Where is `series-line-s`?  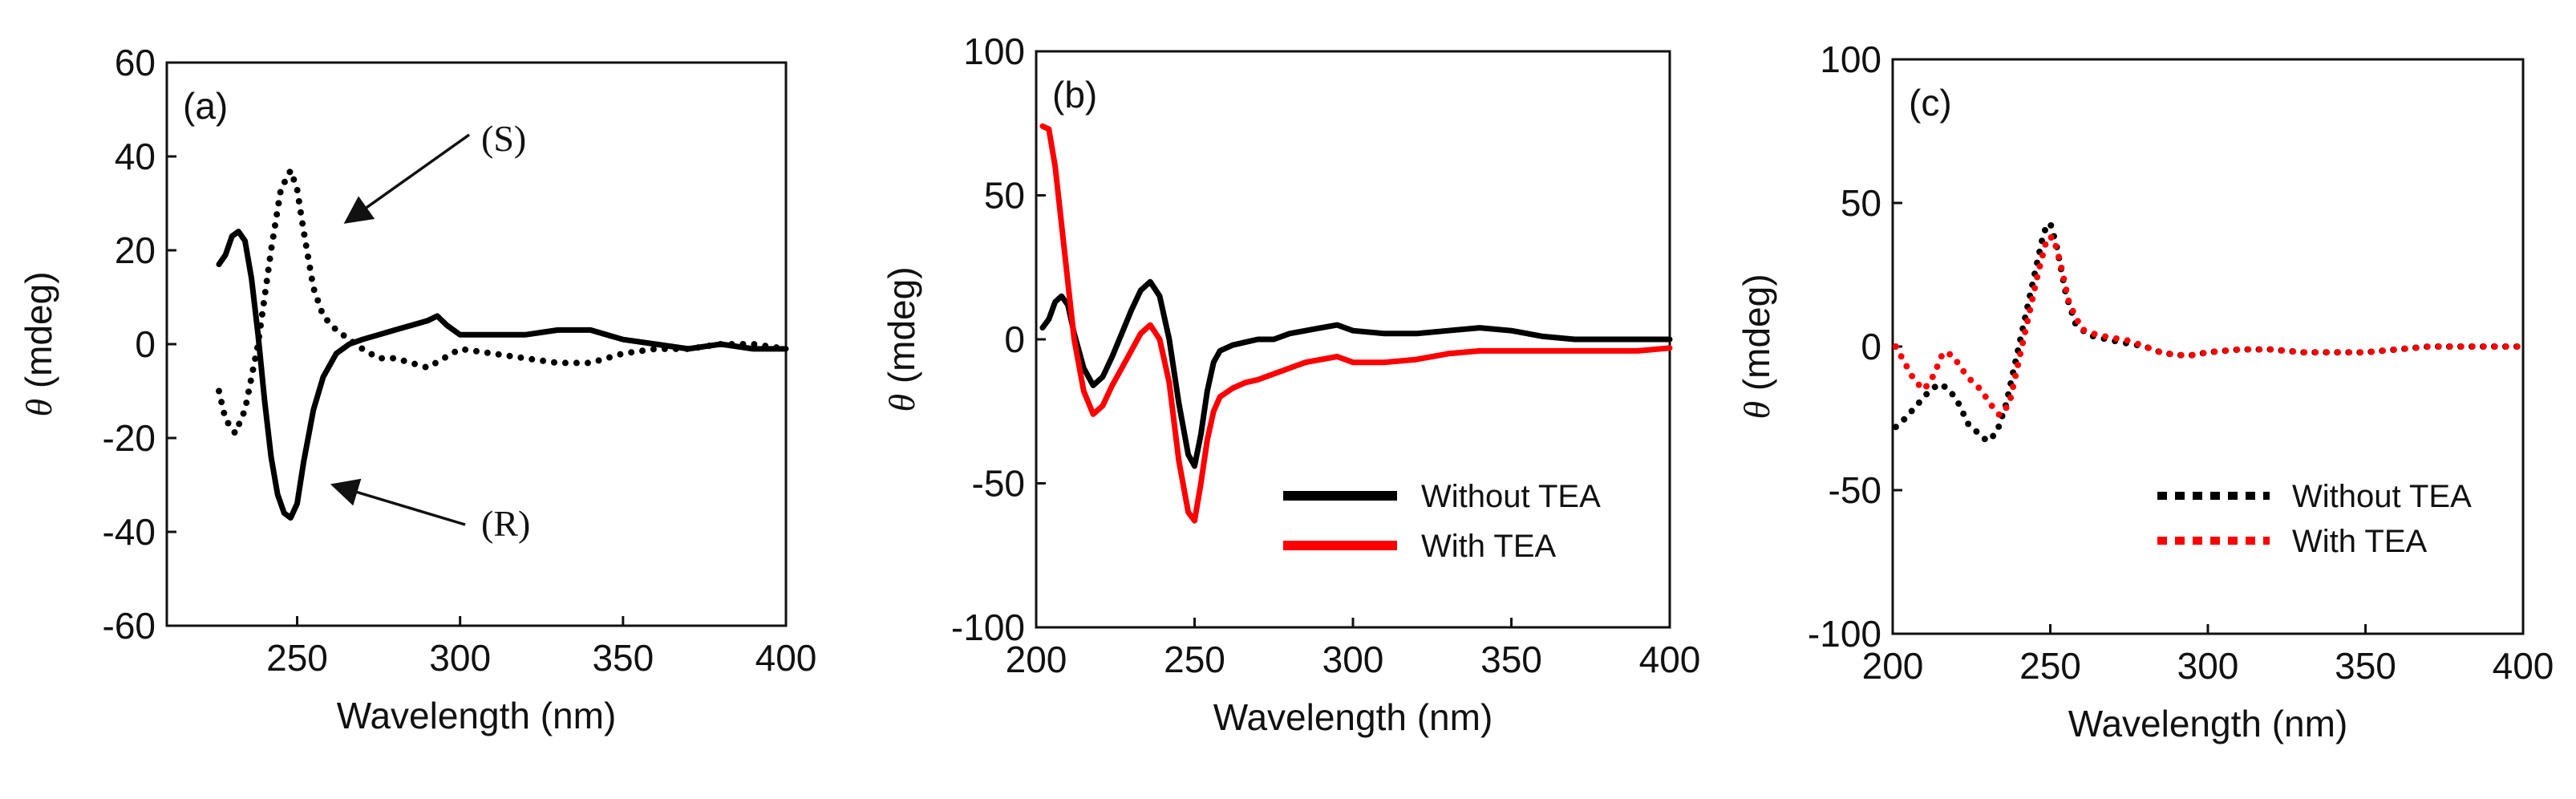 series-line-s is located at coordinates (502, 302).